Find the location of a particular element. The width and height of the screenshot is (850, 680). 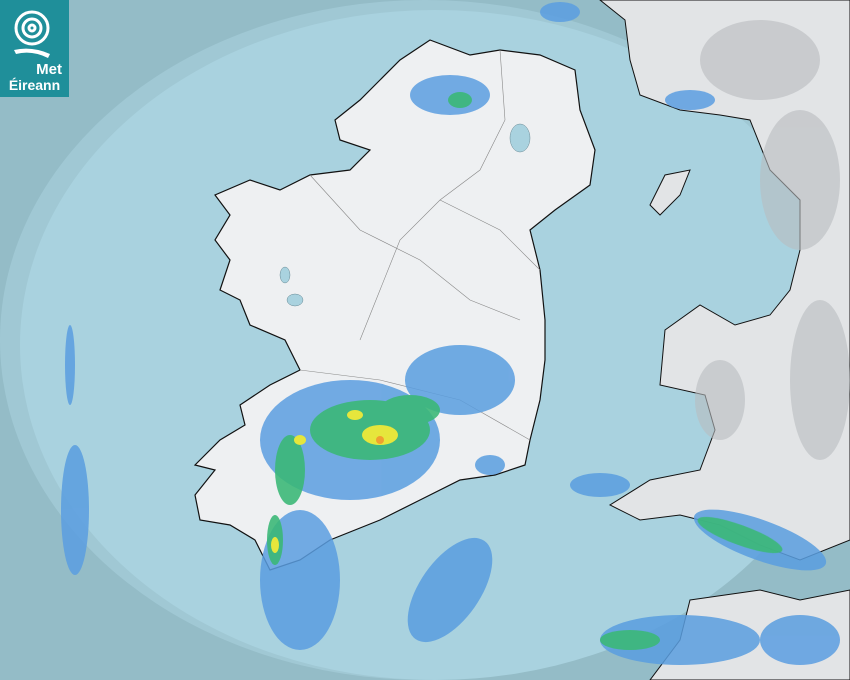

britain-highlands is located at coordinates (772, 240).